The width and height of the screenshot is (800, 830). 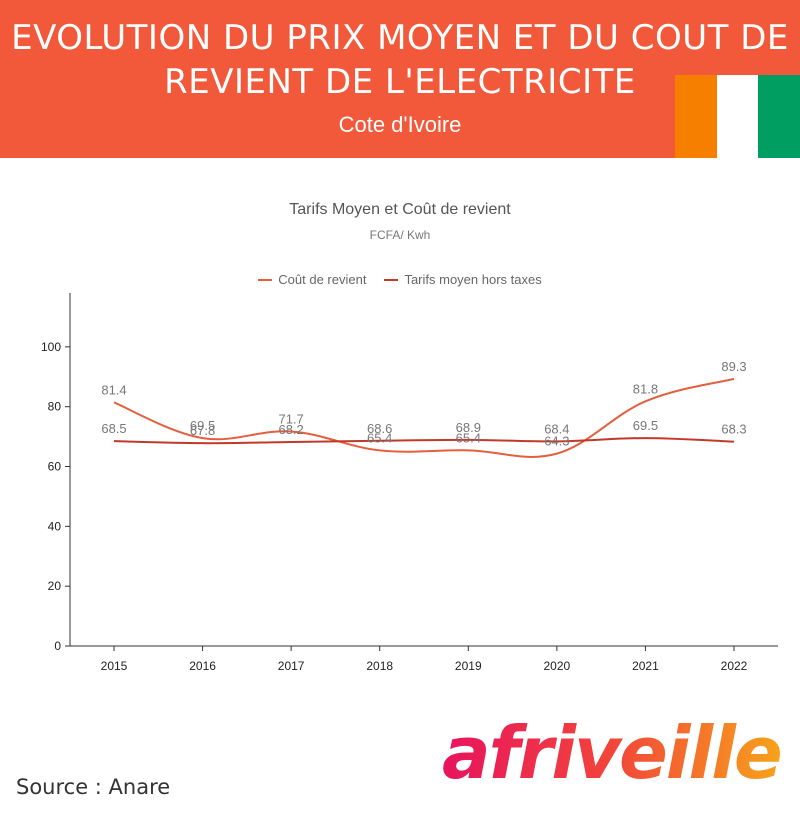 I want to click on data-label: 81.4, so click(x=113, y=389).